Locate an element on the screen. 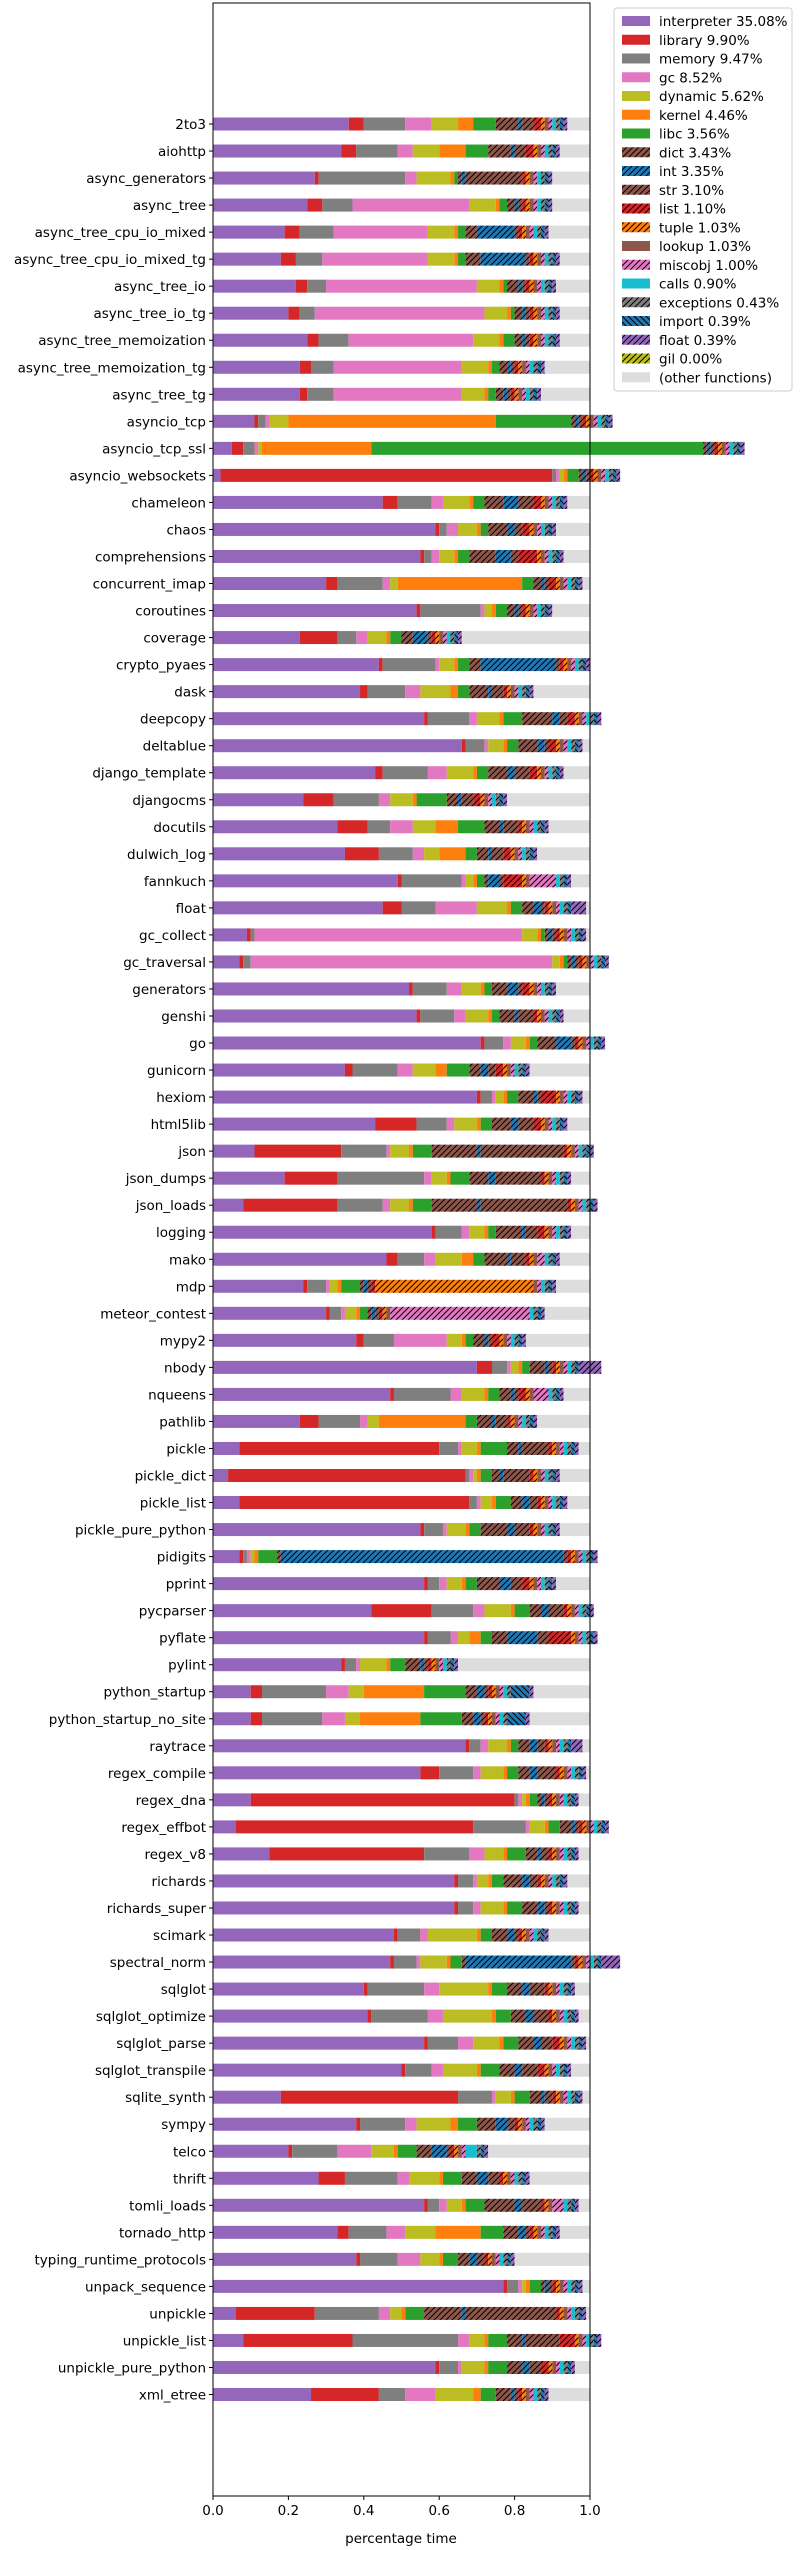 This screenshot has width=800, height=2550. bar-segment-mako-tuple is located at coordinates (531, 1259).